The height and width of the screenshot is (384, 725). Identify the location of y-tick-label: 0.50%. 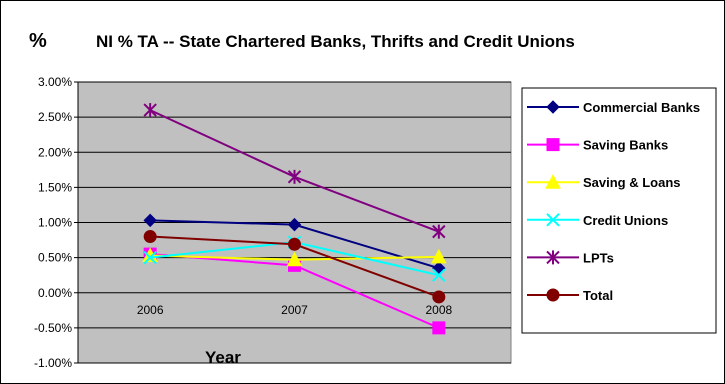
(55, 258).